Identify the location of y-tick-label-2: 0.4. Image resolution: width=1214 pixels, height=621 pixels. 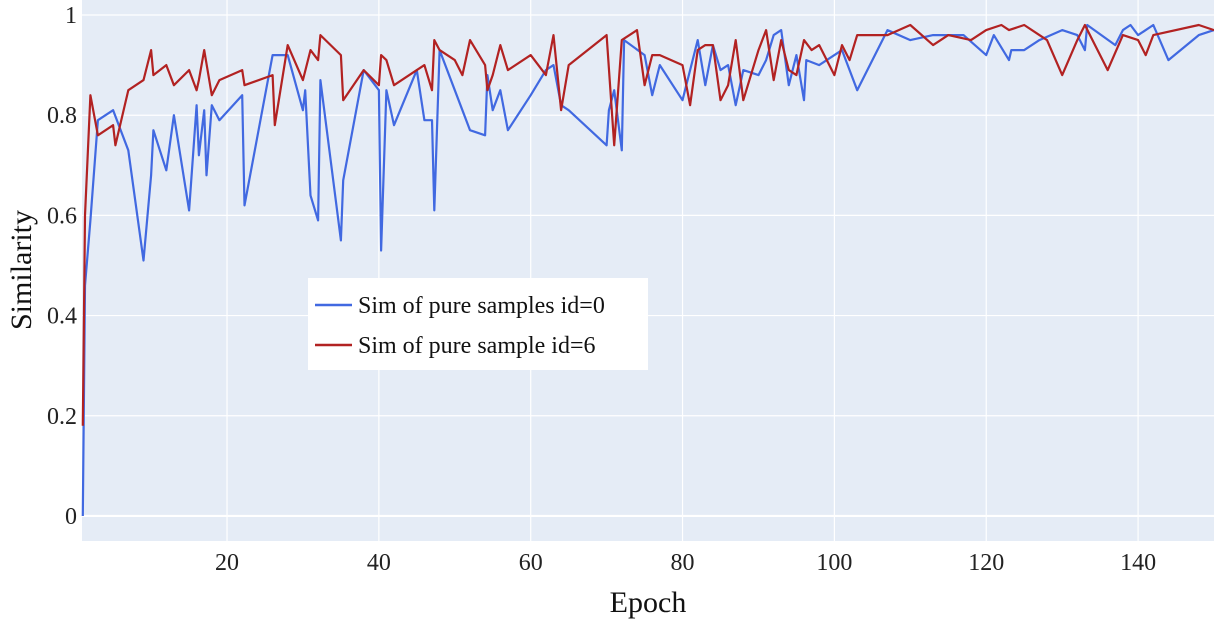
(62, 317).